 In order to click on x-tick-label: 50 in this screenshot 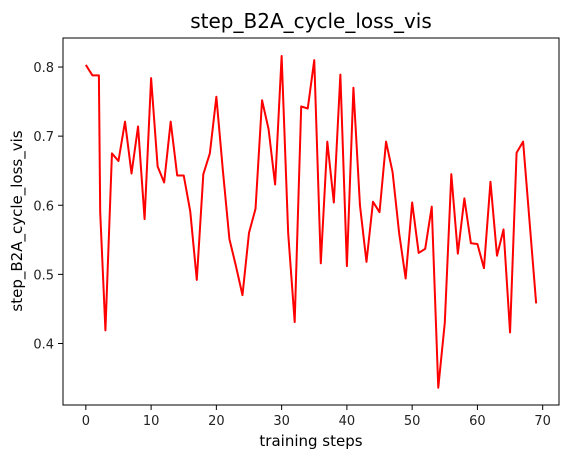, I will do `click(412, 421)`.